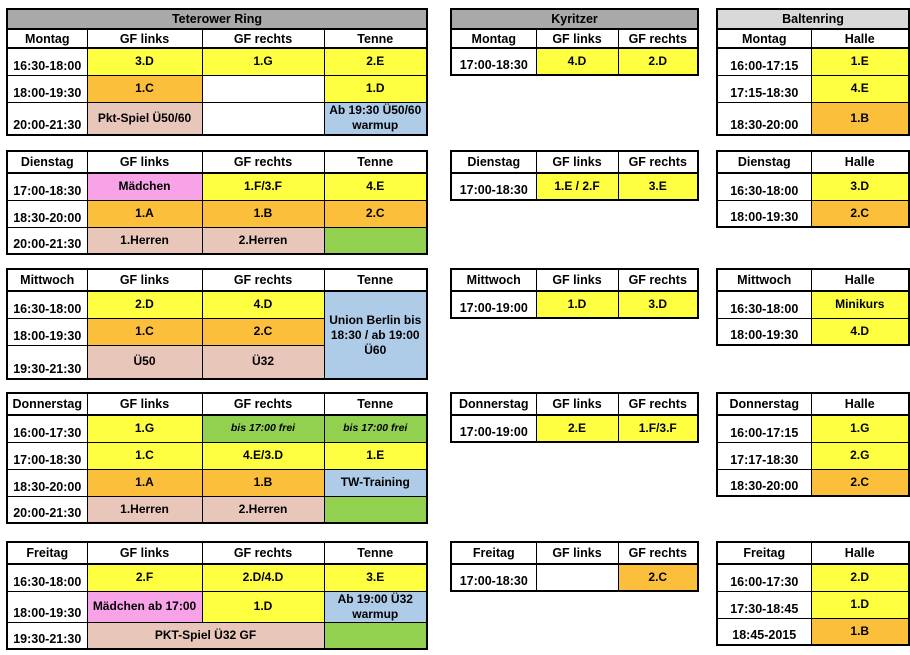  I want to click on schedule-cell: Ü32, so click(263, 362).